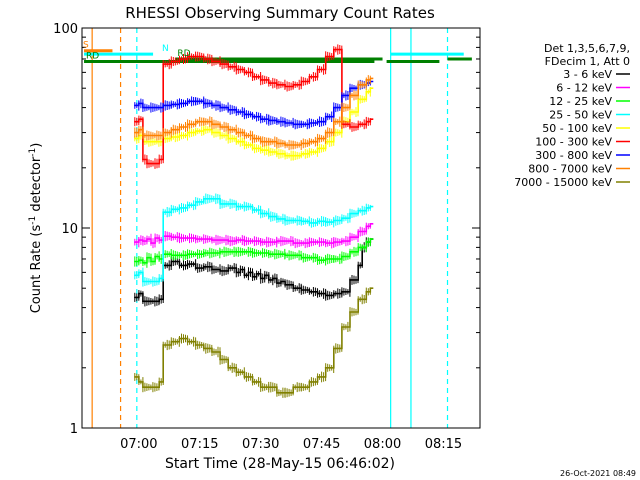 The image size is (640, 480). Describe the element at coordinates (36, 269) in the screenshot. I see `y-axis-label-main: Count Rate (s` at that location.